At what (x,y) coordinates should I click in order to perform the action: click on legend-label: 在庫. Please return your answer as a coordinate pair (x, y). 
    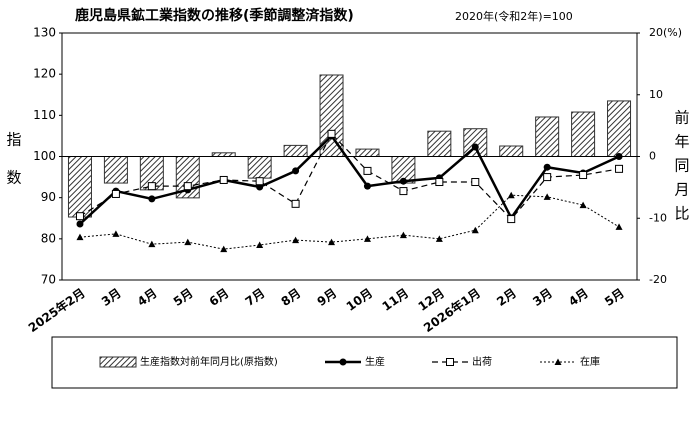
    Looking at the image, I should click on (590, 361).